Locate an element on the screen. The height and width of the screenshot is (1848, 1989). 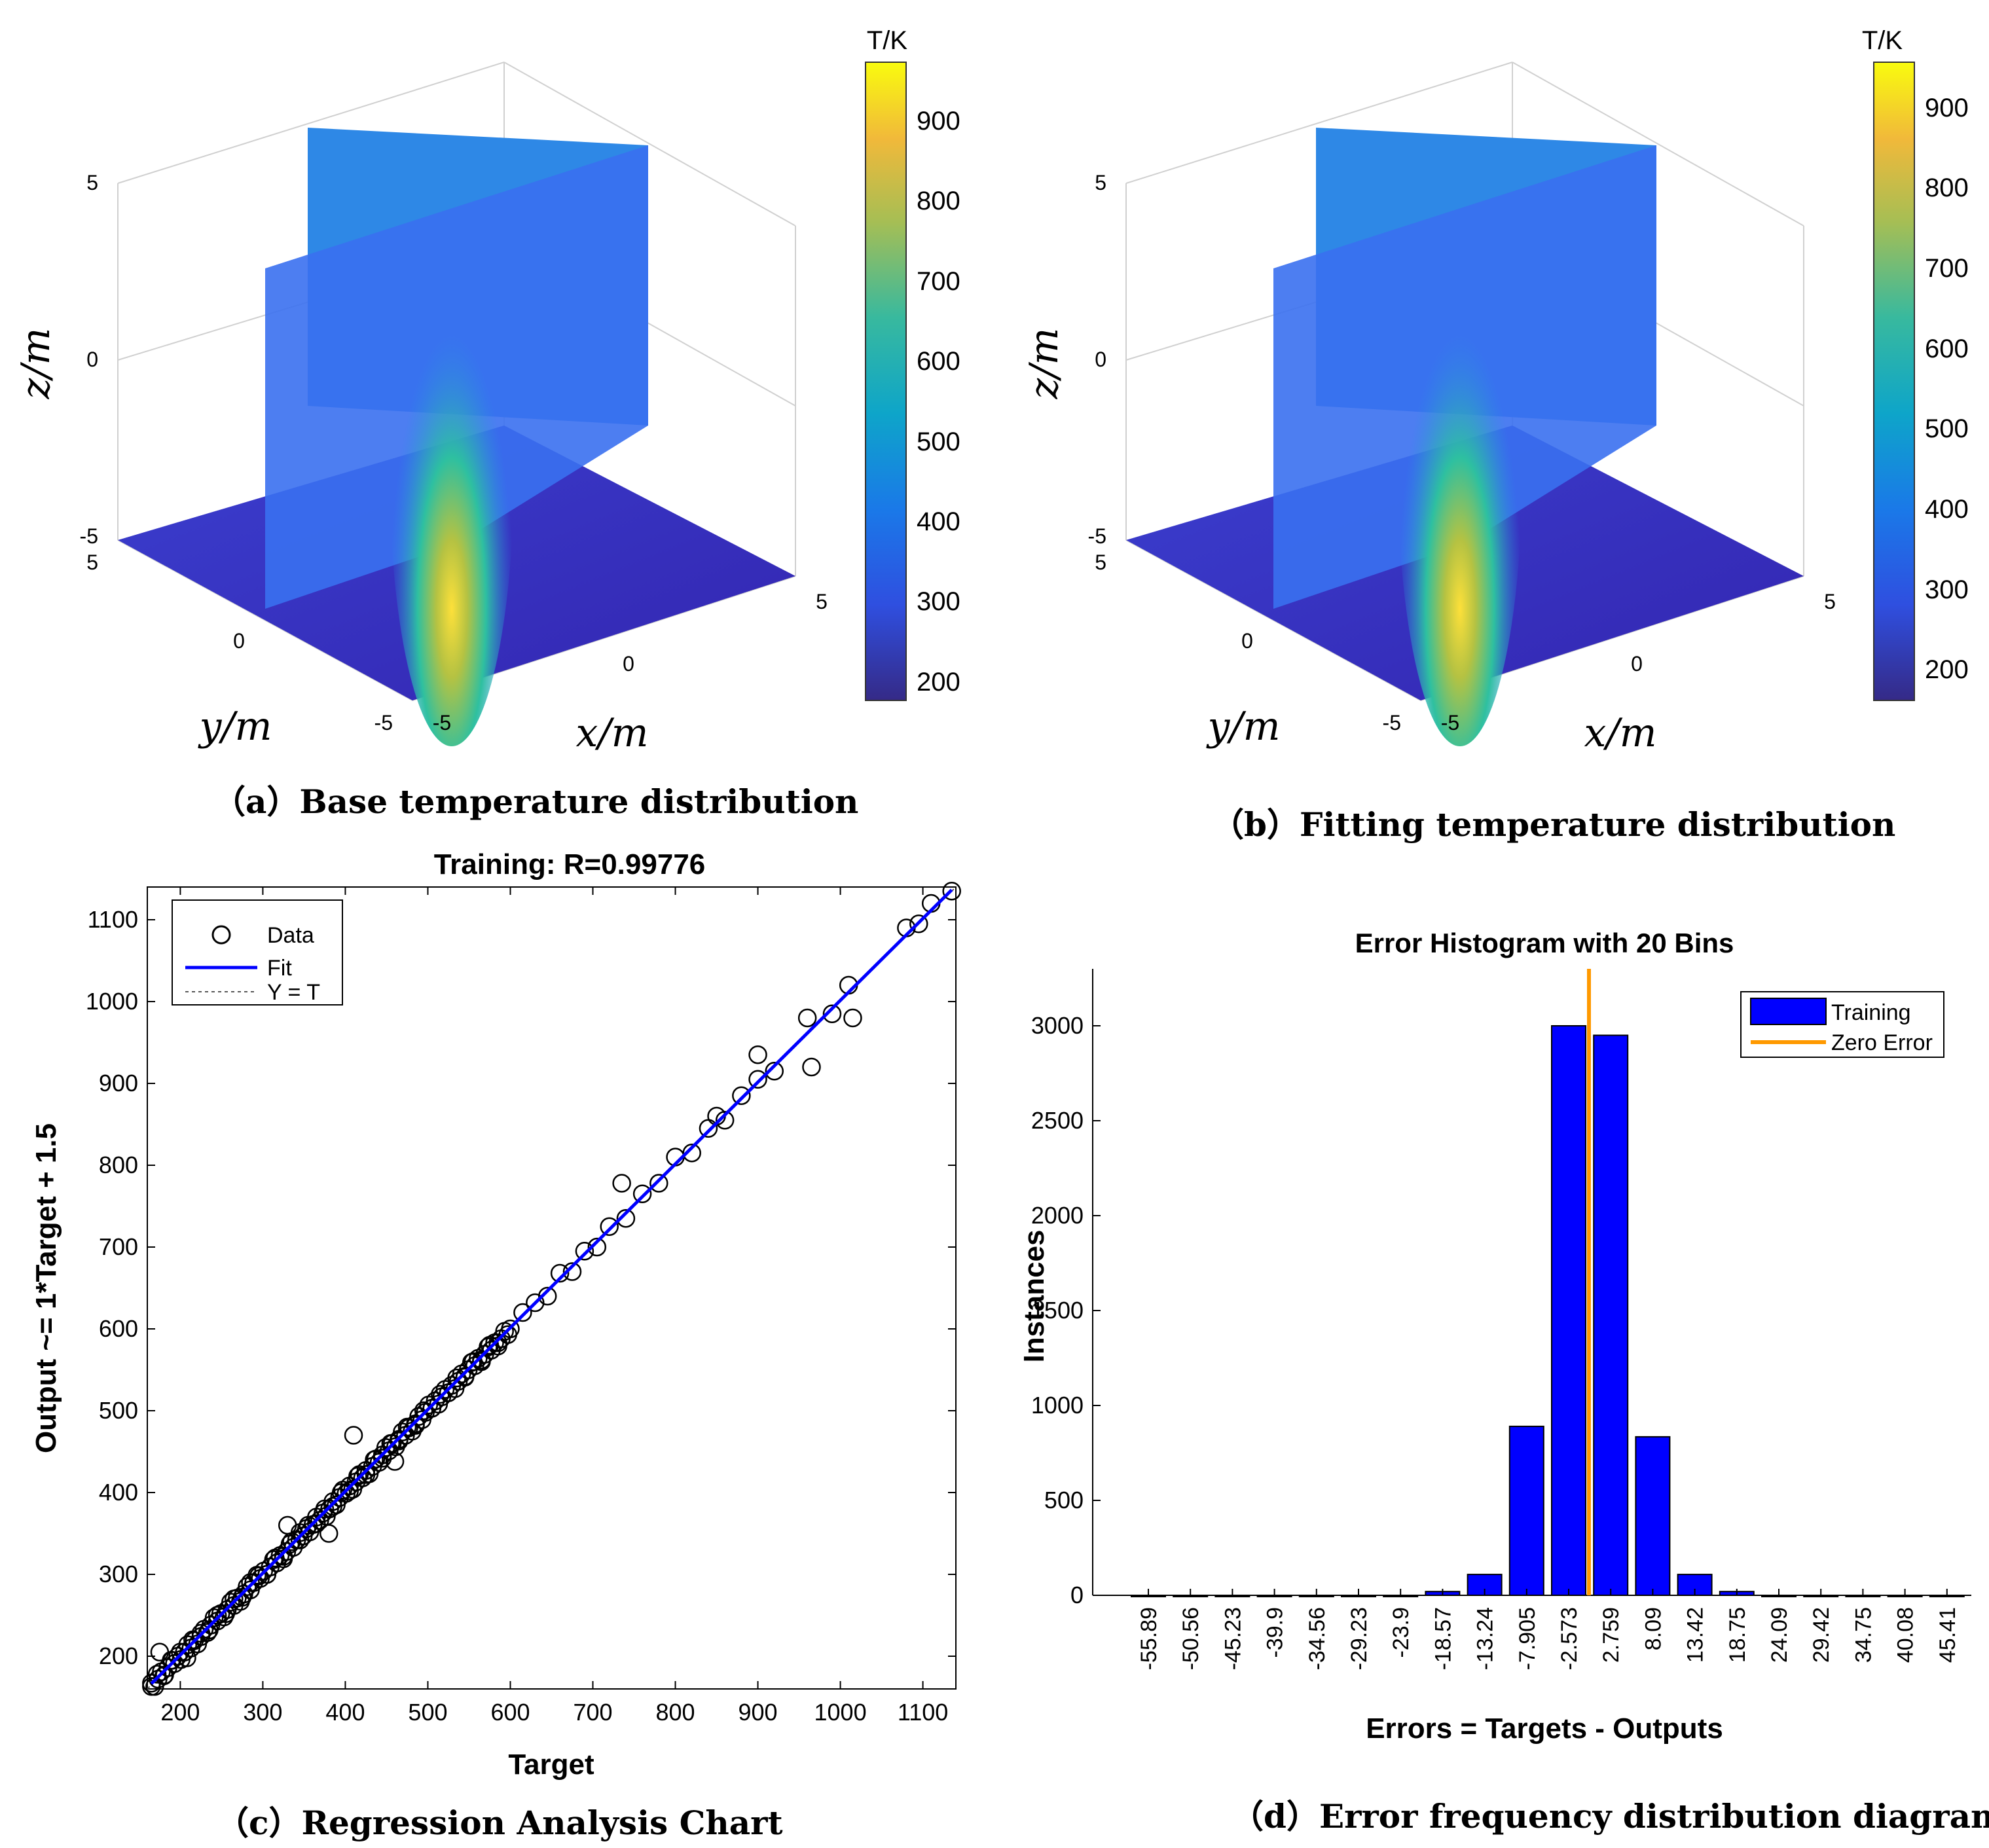
colorbar-tick: 900 is located at coordinates (938, 121).